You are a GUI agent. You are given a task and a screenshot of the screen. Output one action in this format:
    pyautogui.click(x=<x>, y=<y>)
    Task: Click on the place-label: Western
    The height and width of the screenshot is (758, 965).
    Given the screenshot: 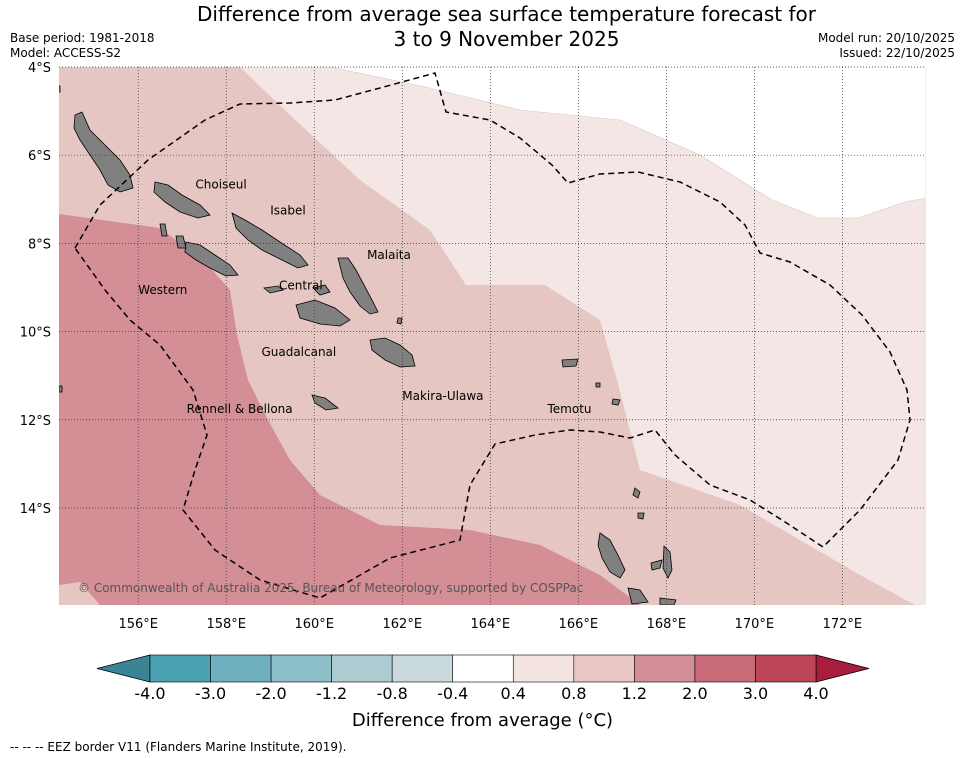 What is the action you would take?
    pyautogui.click(x=162, y=290)
    